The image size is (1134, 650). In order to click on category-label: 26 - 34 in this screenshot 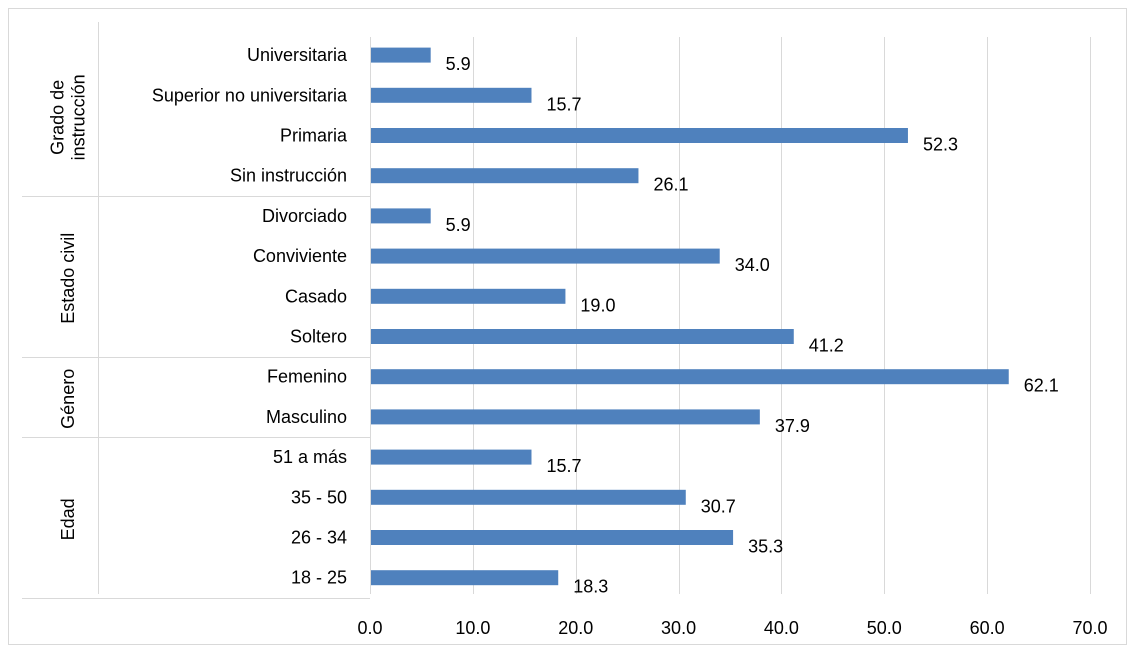, I will do `click(319, 538)`.